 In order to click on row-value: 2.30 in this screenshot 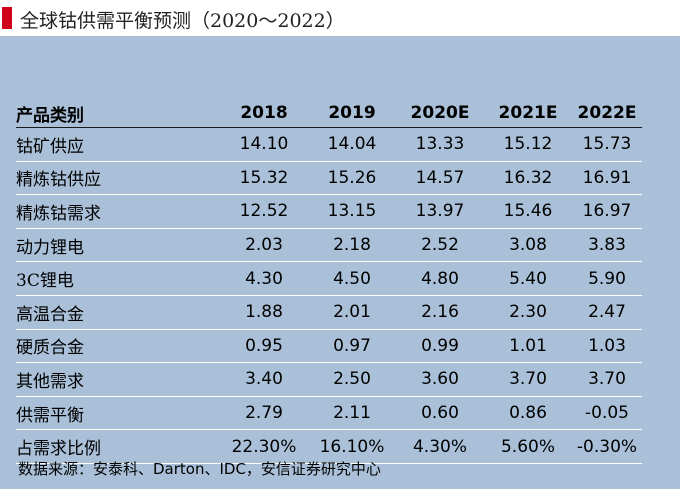, I will do `click(528, 312)`.